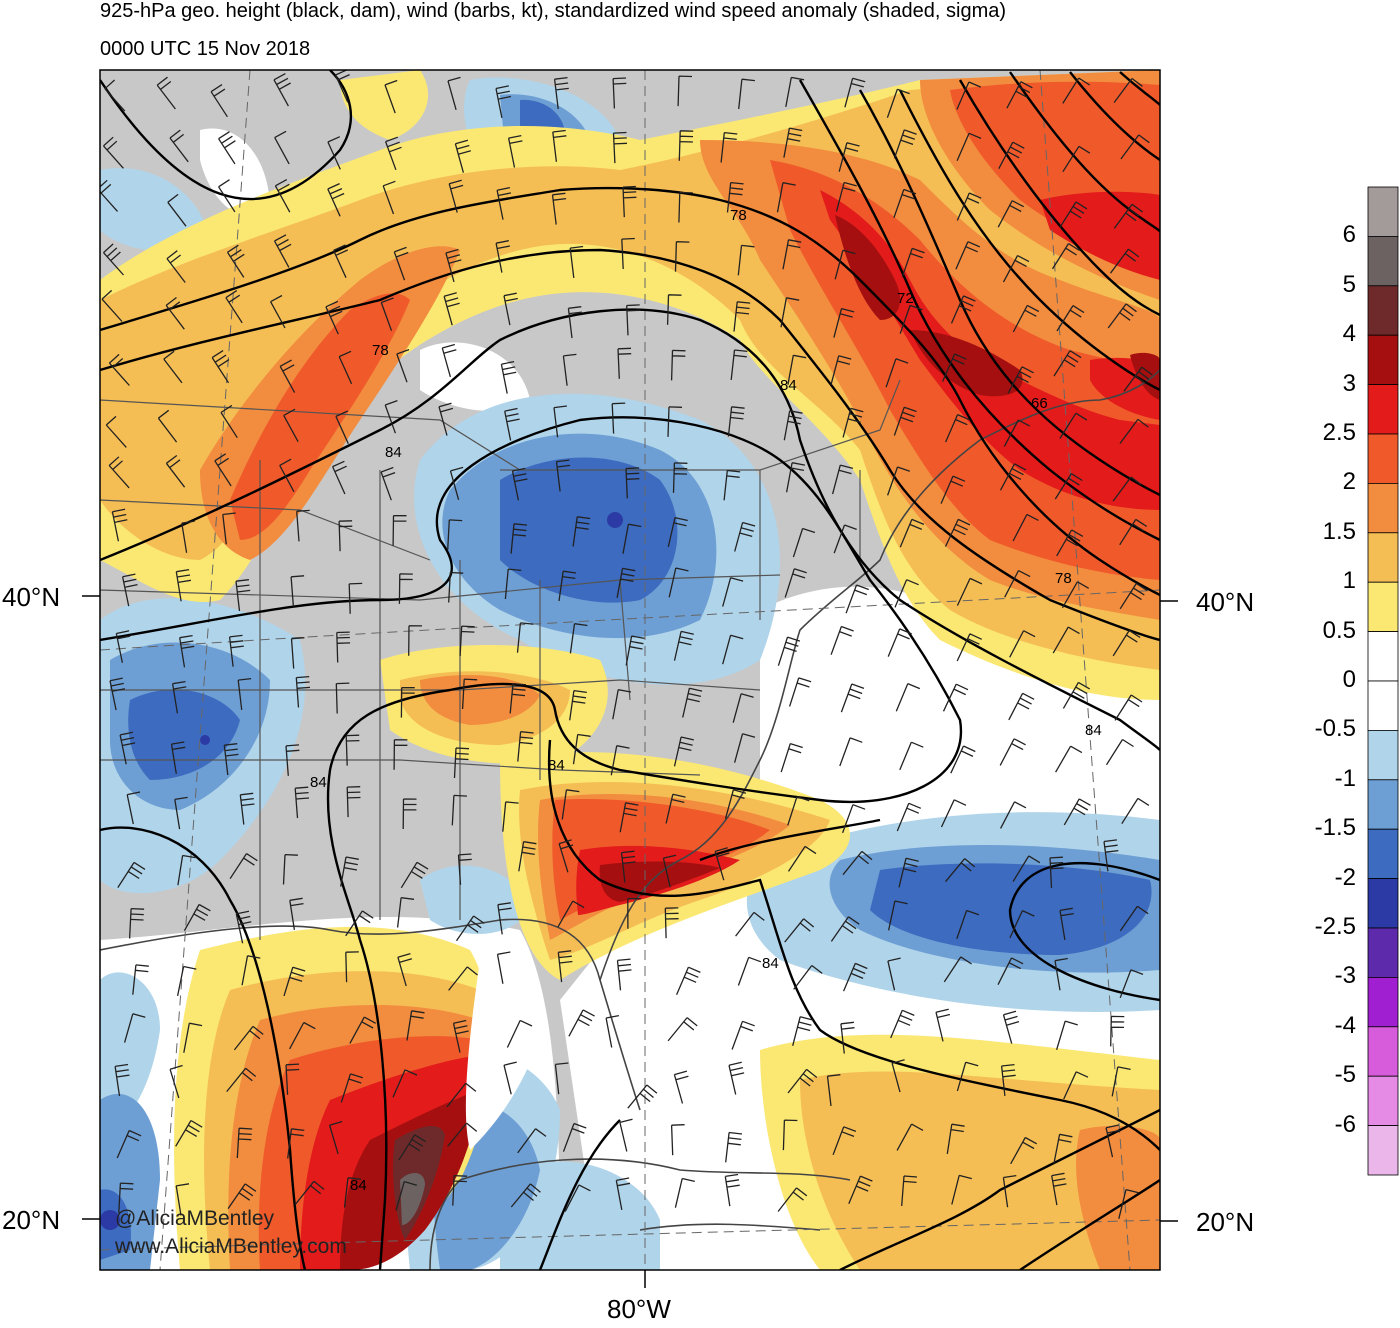  What do you see at coordinates (1345, 1025) in the screenshot?
I see `colorbar-tick-label: -4` at bounding box center [1345, 1025].